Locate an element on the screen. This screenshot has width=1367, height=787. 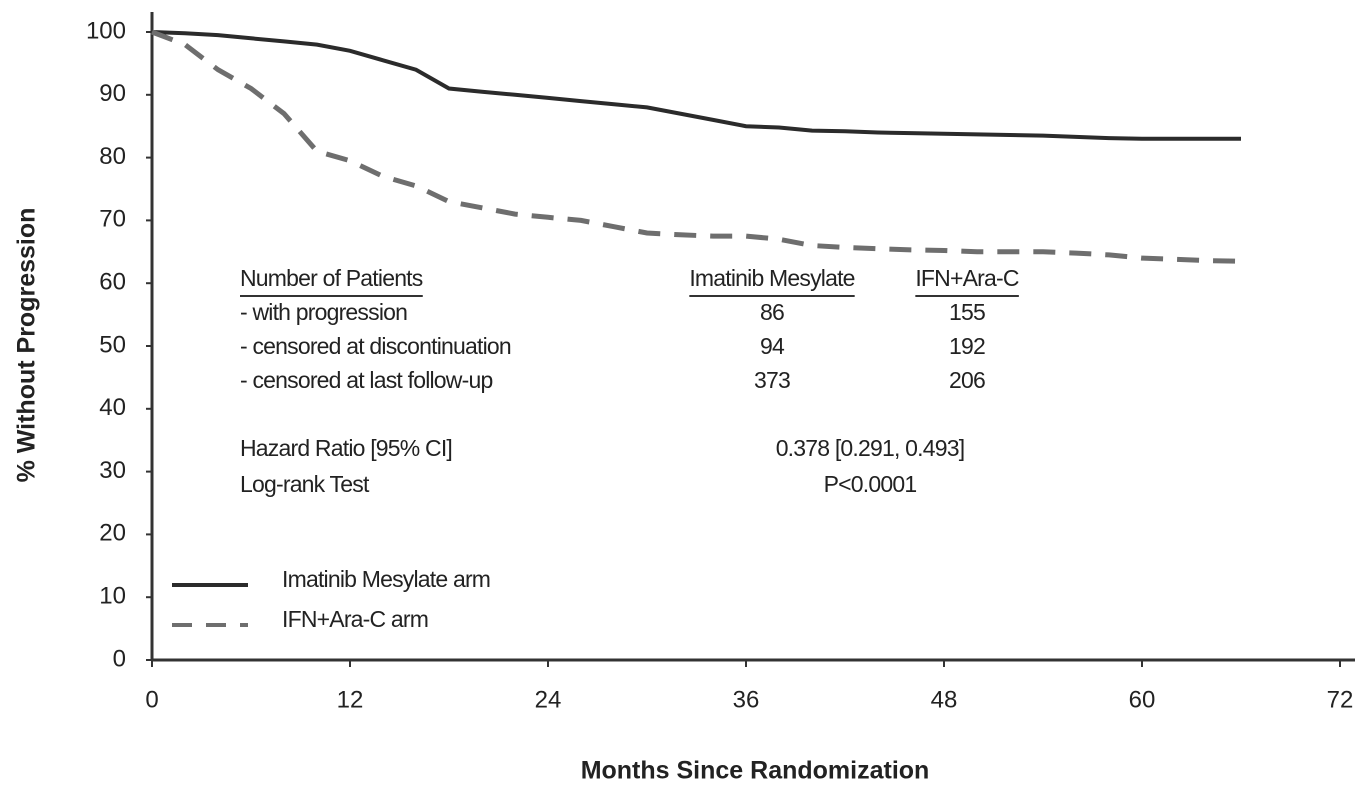
table-cell: - censored at discontinuation is located at coordinates (375, 346).